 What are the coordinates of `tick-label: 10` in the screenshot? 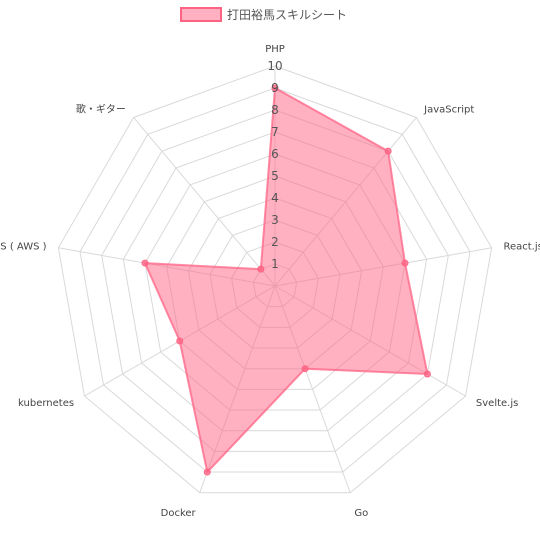 It's located at (274, 66).